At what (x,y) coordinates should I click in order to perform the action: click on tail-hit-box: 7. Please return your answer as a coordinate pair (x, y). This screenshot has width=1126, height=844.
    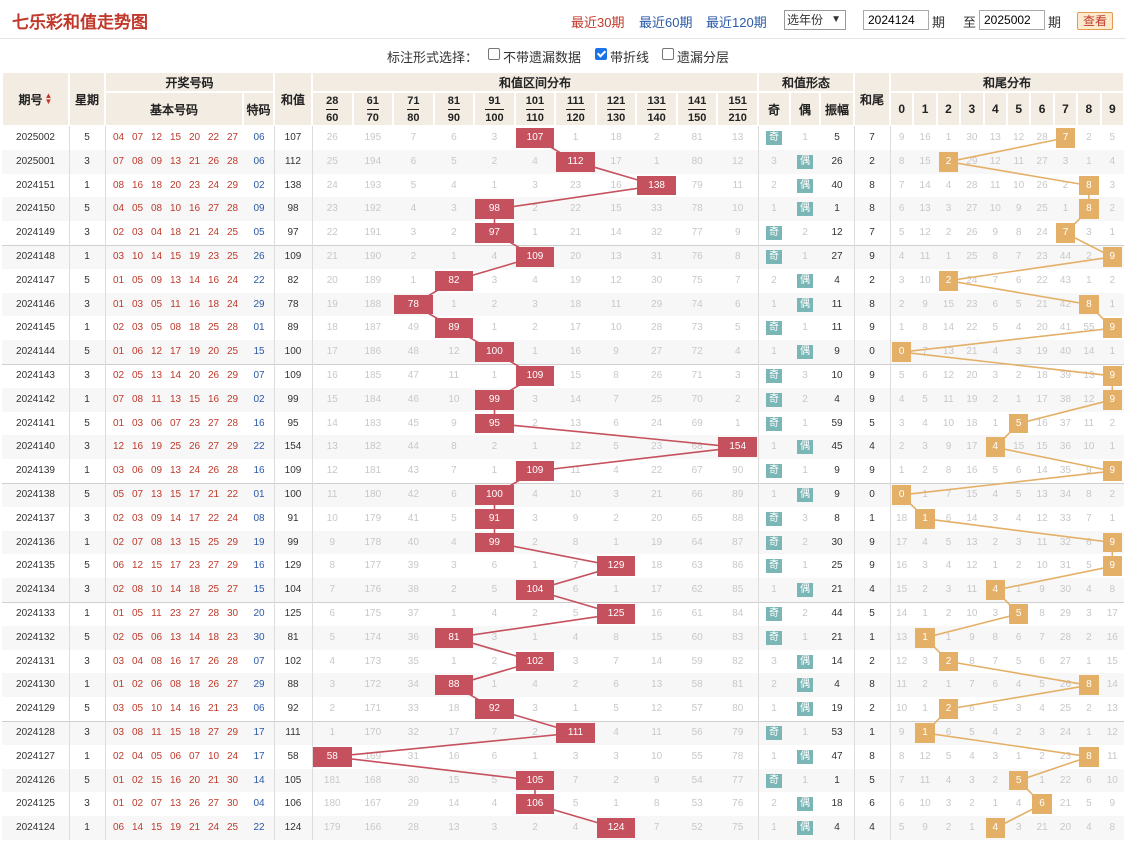
    Looking at the image, I should click on (1065, 138).